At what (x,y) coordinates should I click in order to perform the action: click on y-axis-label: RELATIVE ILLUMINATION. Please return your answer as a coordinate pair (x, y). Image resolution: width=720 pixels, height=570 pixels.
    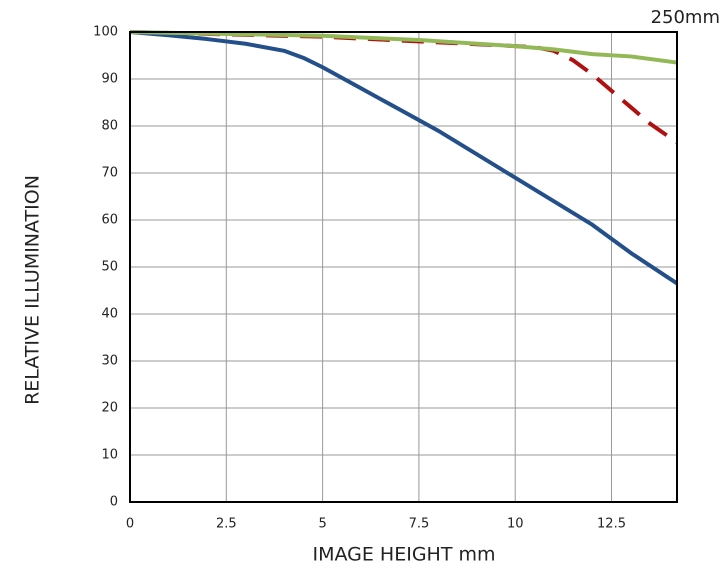
    Looking at the image, I should click on (33, 290).